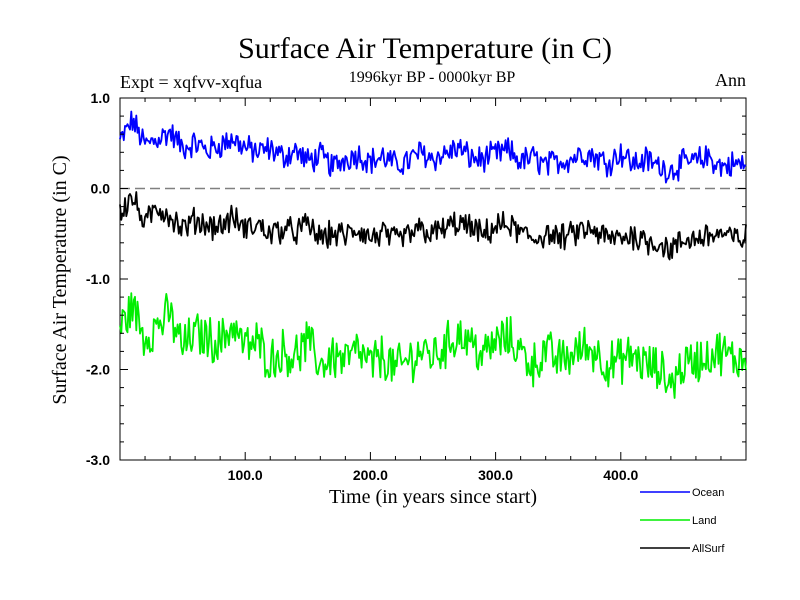 The height and width of the screenshot is (600, 800). I want to click on series-line-allsurf, so click(433, 226).